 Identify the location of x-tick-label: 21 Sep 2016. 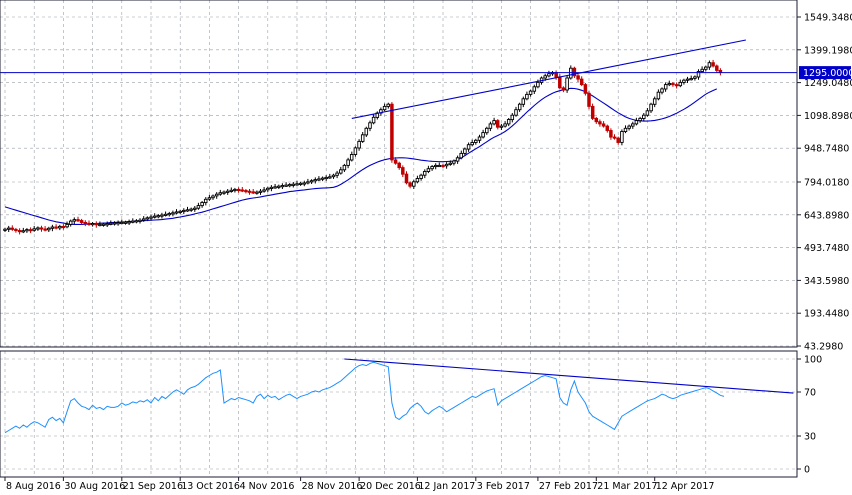
(153, 486).